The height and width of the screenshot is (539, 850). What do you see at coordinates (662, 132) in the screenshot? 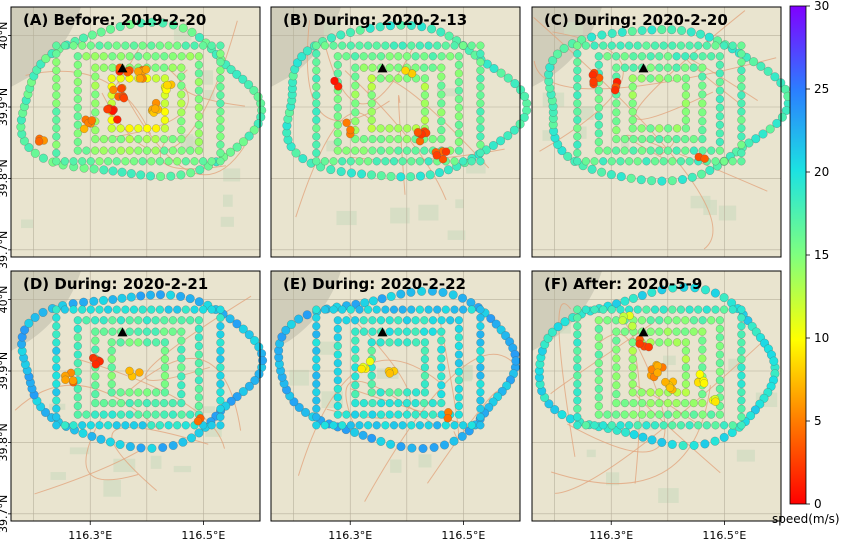
I see `map-panel: (C) During: 2020-2-20` at bounding box center [662, 132].